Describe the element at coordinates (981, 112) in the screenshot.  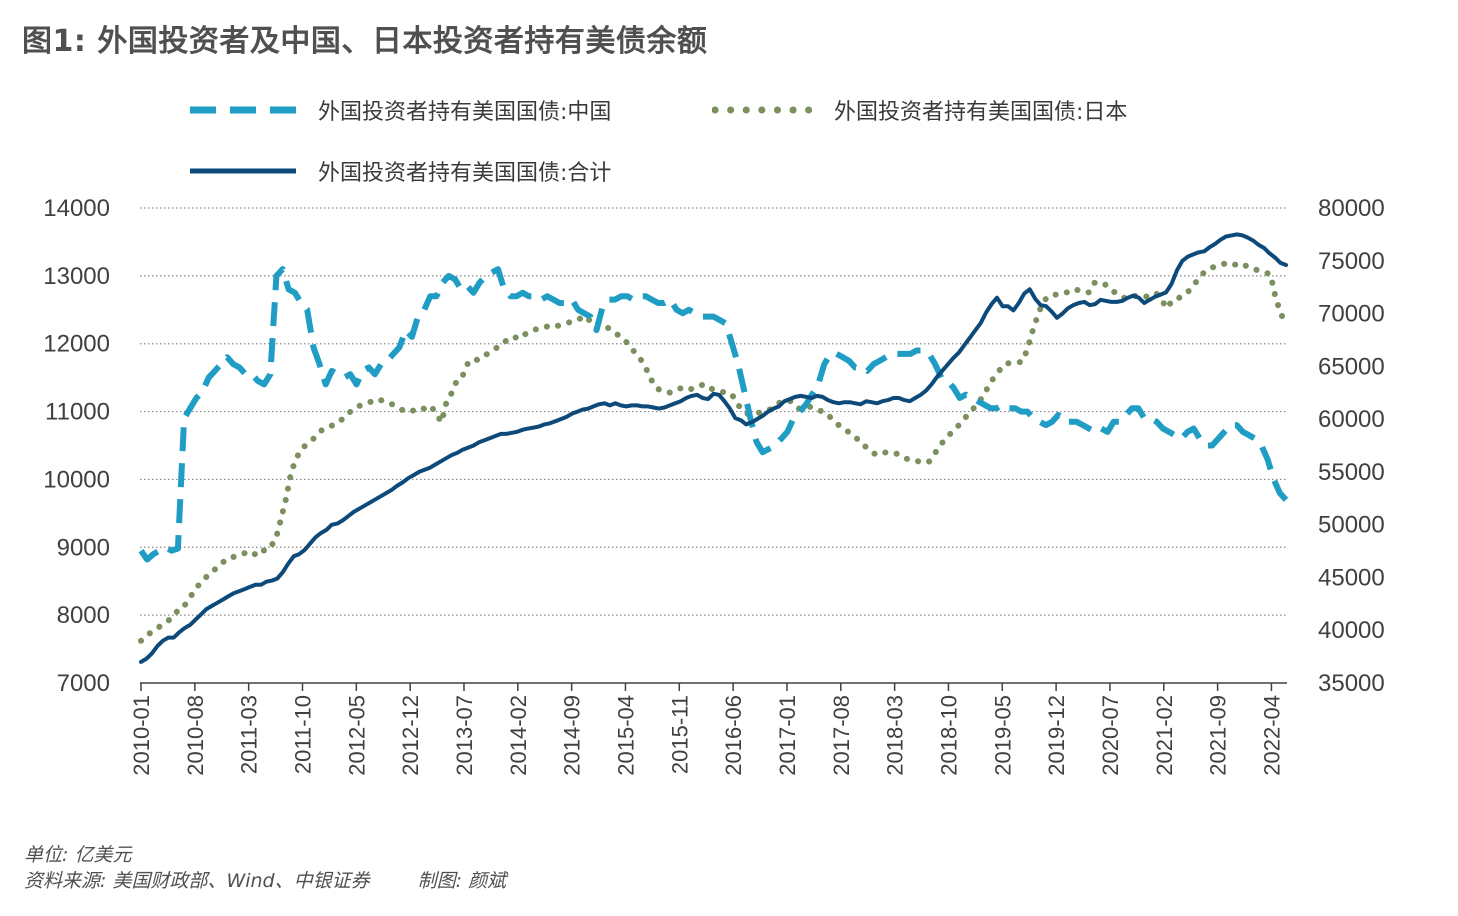
I see `legend-label-japan: 外国投资者持有美国国债:日本` at that location.